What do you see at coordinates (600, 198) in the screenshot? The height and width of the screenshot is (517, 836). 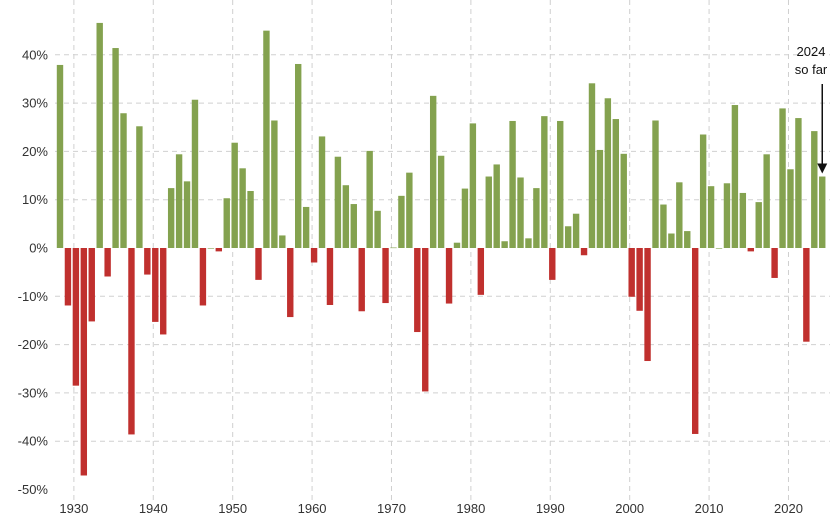 I see `bar-1996` at bounding box center [600, 198].